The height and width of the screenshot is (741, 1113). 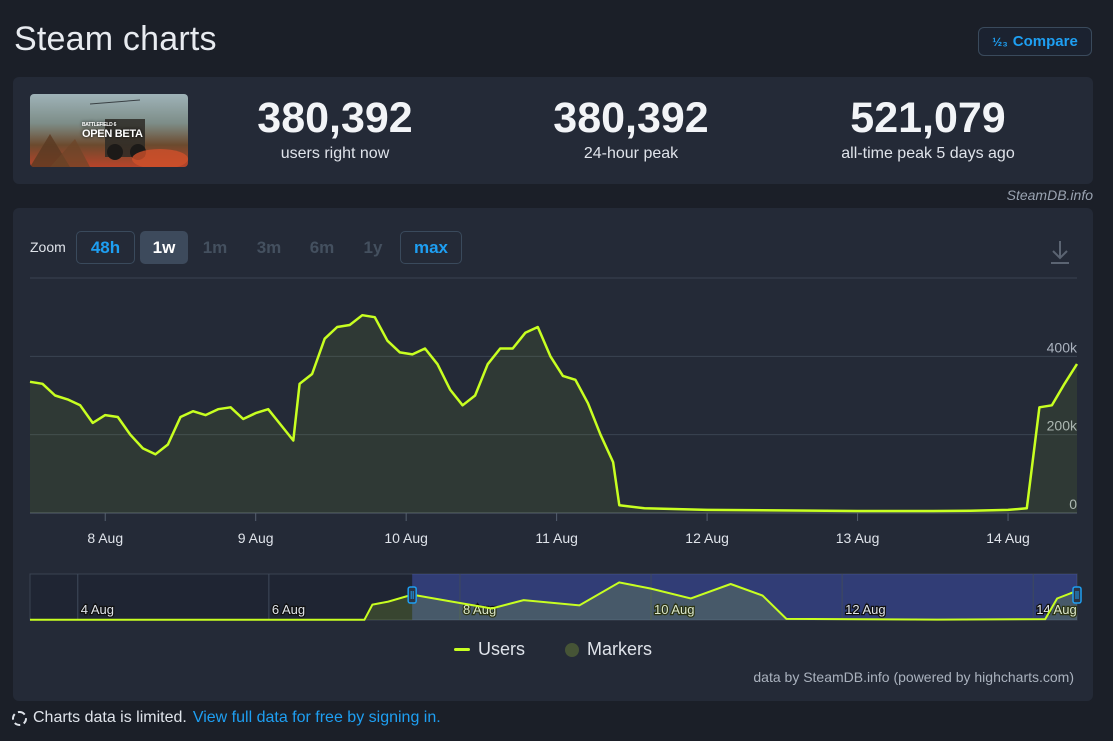 What do you see at coordinates (928, 153) in the screenshot?
I see `stat-label: all-time peak 5 days ago` at bounding box center [928, 153].